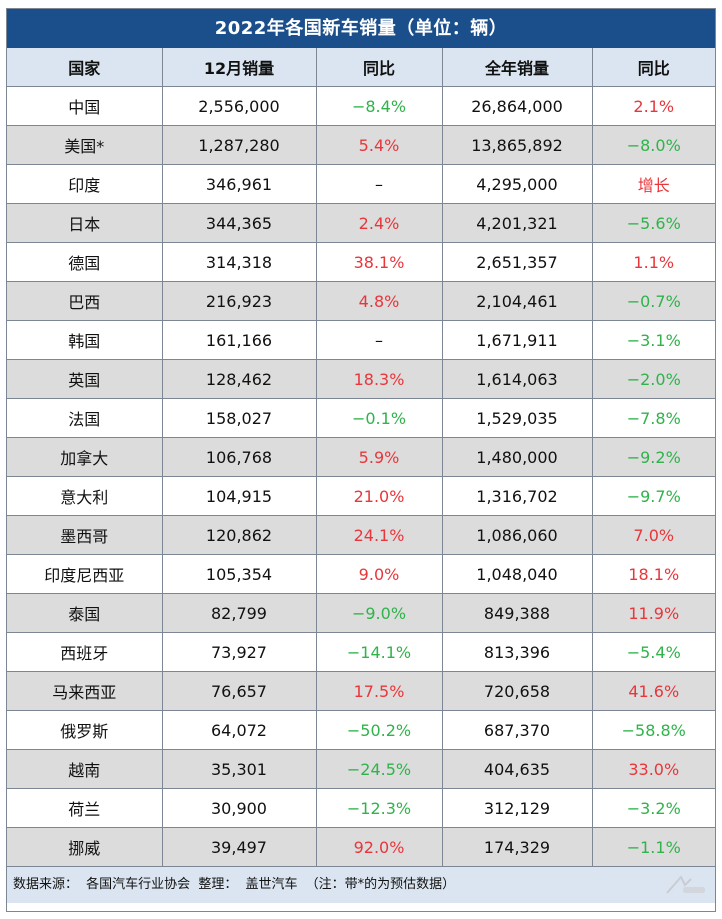 The image size is (722, 919). What do you see at coordinates (361, 28) in the screenshot?
I see `table-title: 2022年各国新车销量（单位：辆）` at bounding box center [361, 28].